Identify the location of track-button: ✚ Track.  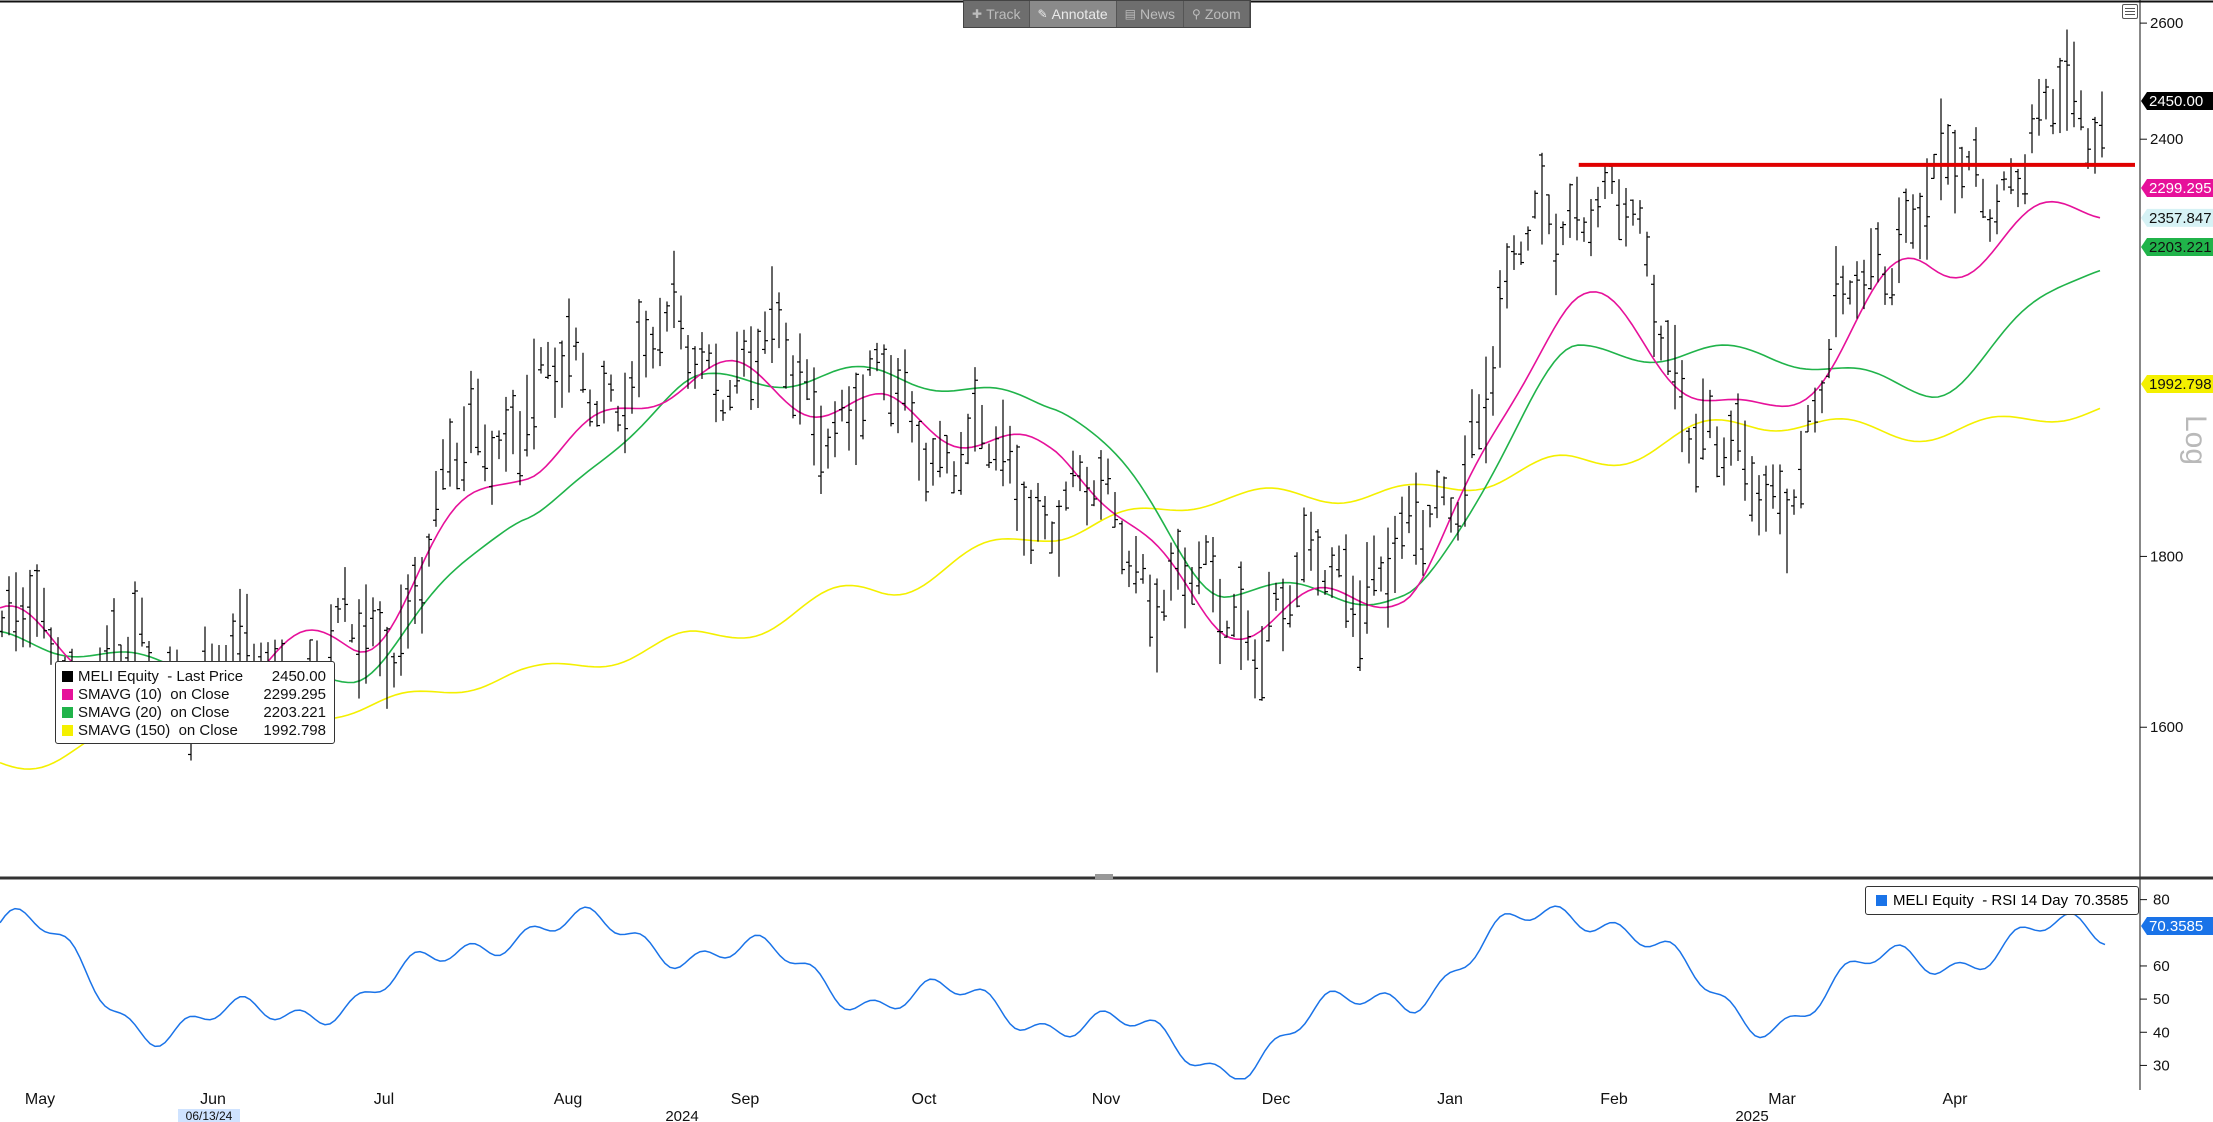
(997, 14).